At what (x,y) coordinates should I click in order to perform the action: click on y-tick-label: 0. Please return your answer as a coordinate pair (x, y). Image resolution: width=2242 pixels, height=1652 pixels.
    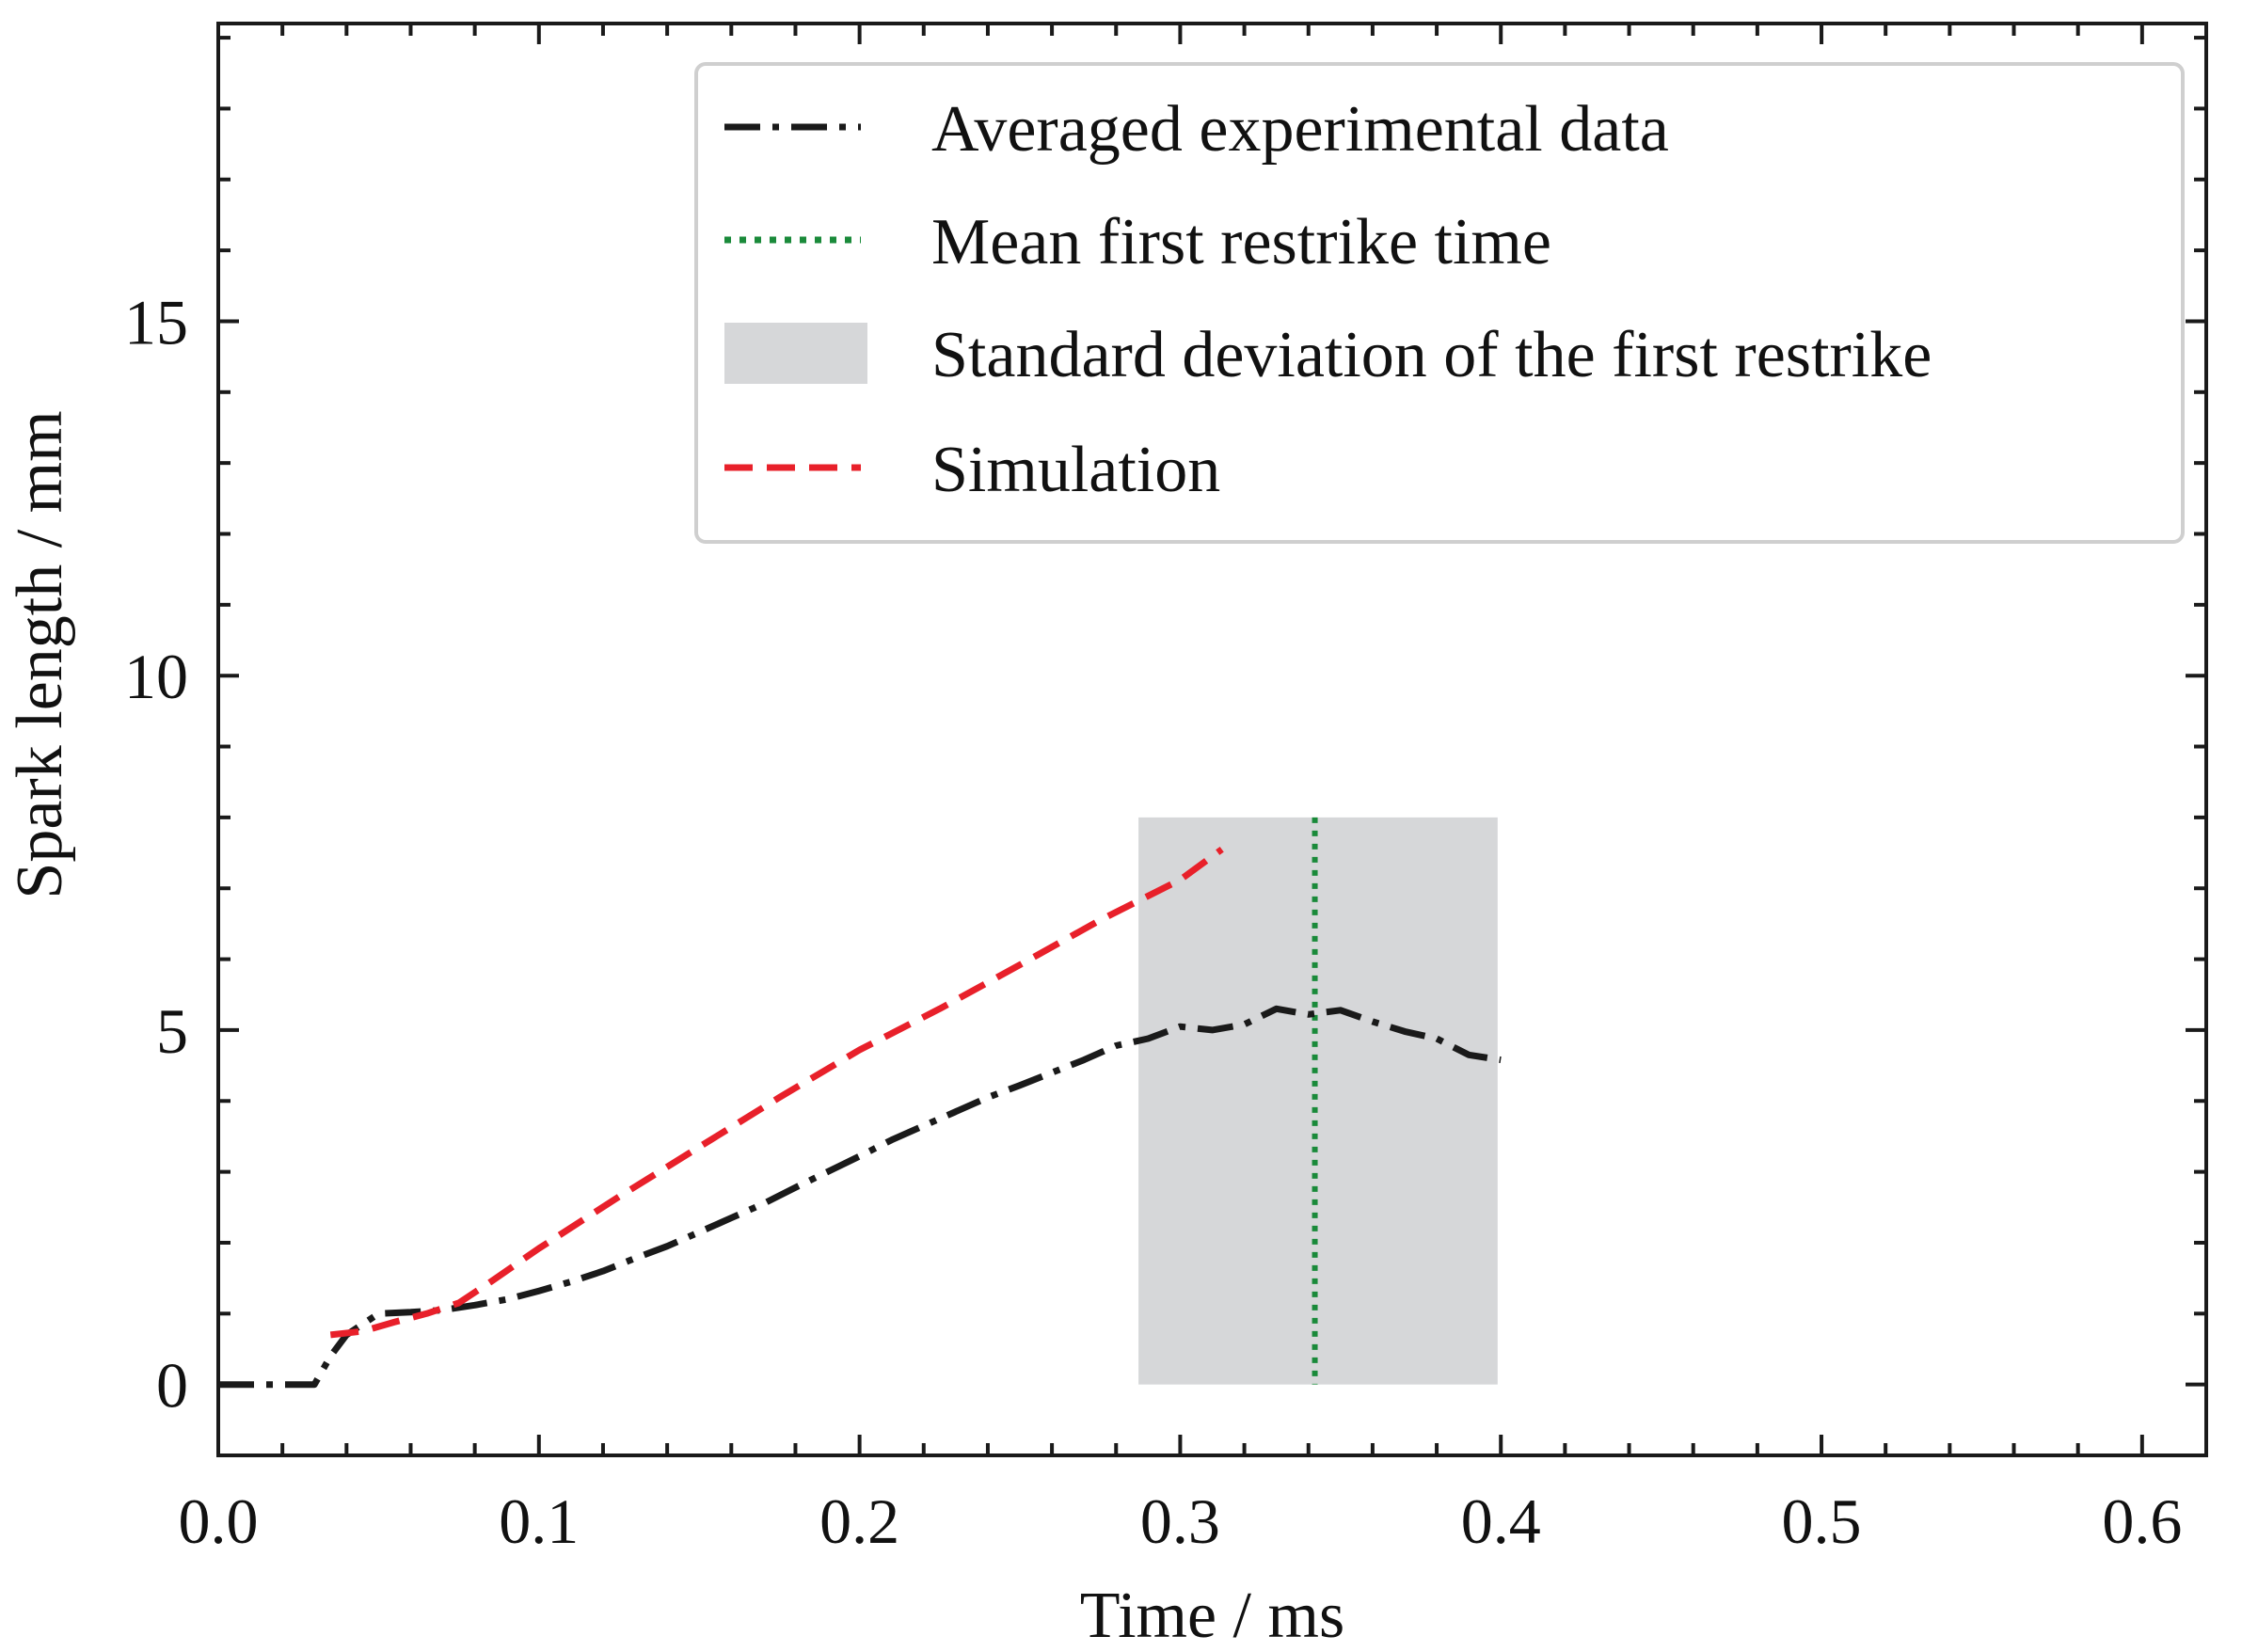
    Looking at the image, I should click on (172, 1386).